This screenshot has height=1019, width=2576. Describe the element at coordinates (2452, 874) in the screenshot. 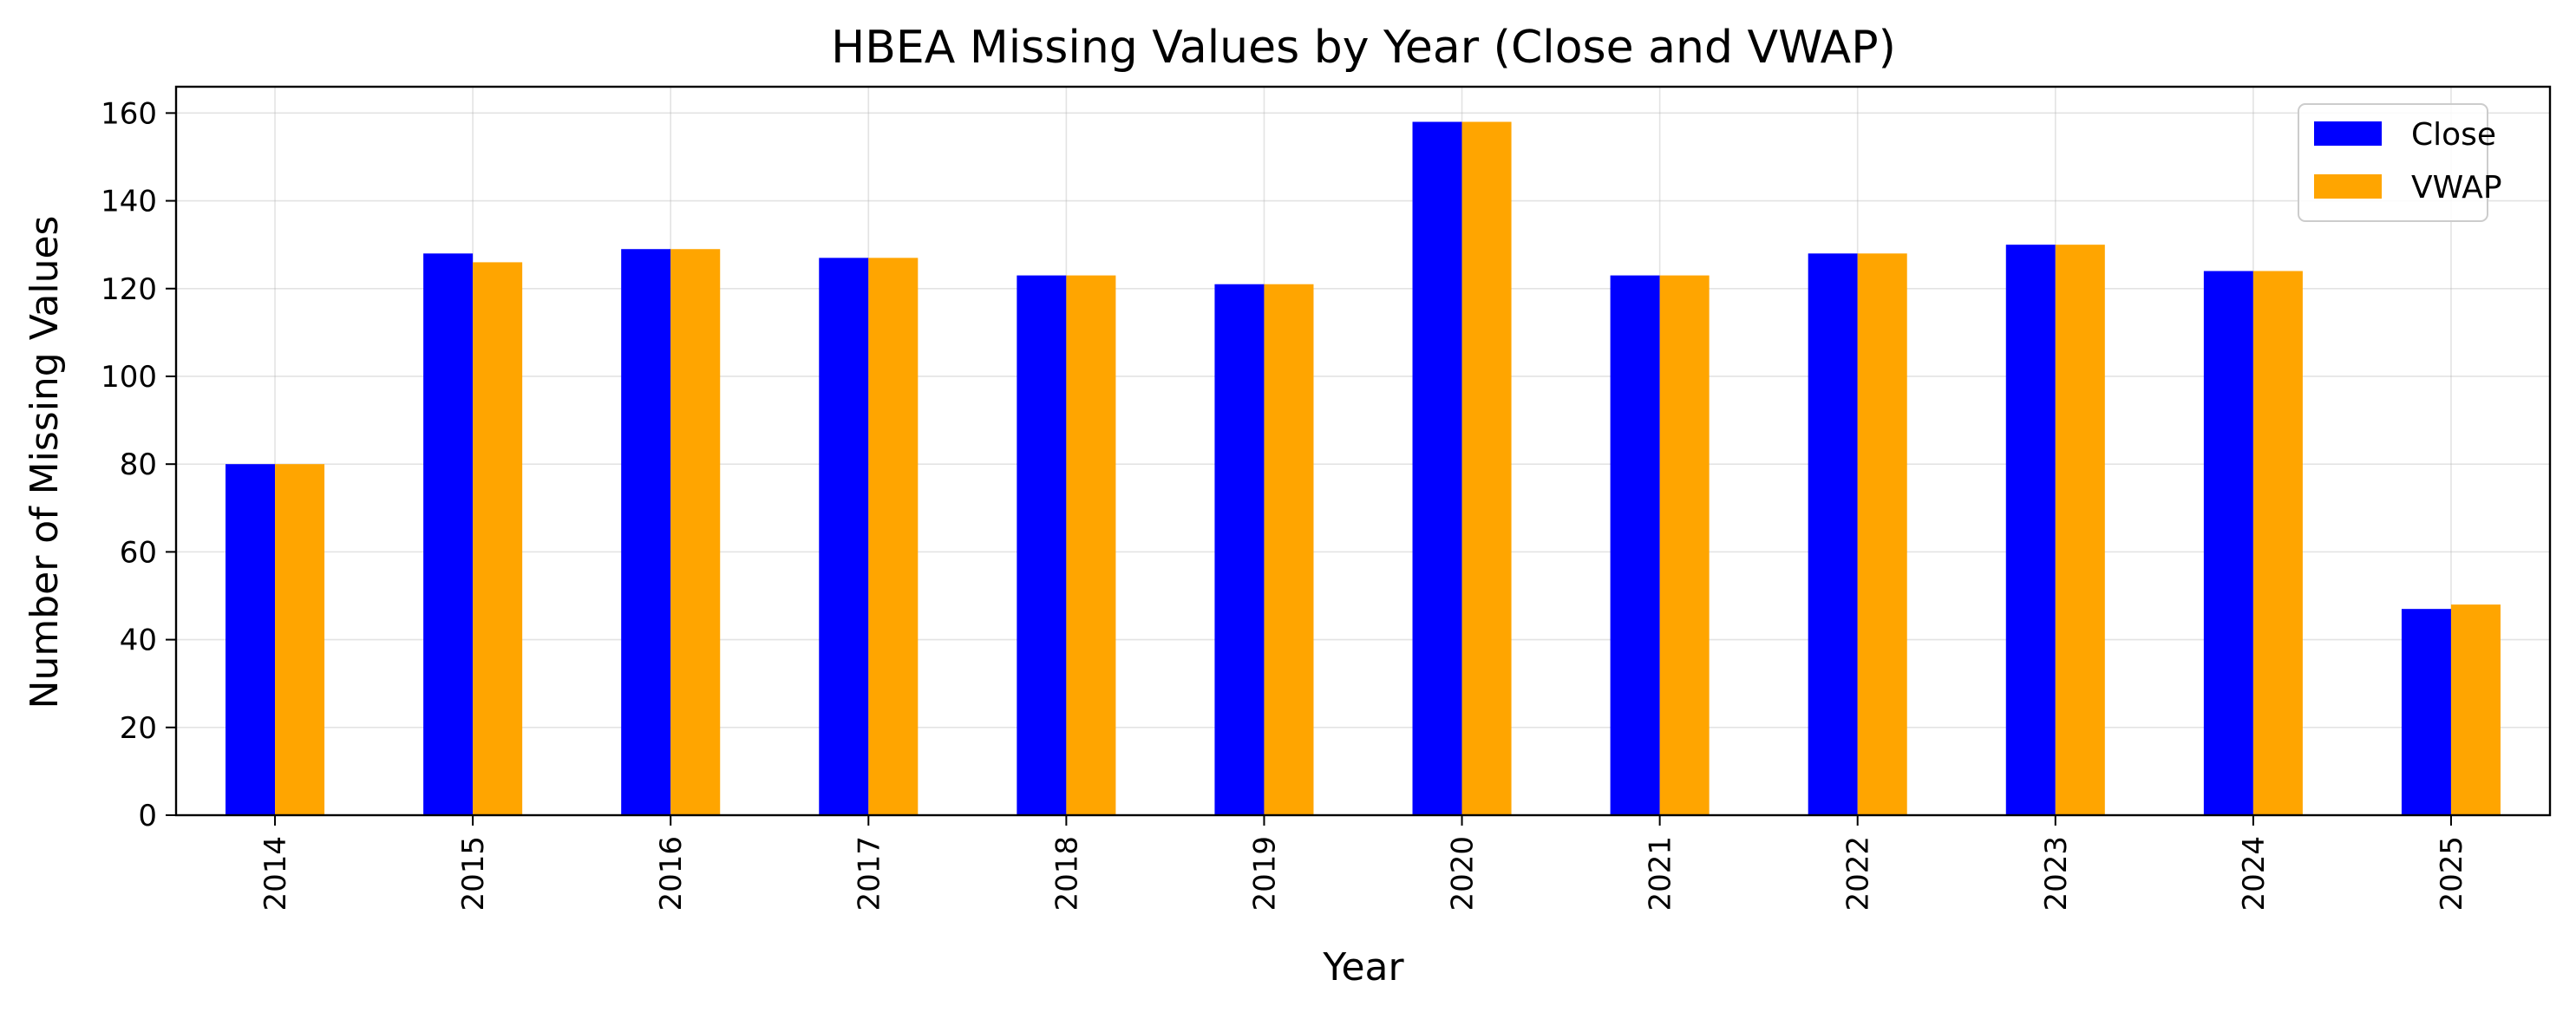

I see `x-tick-label: 2025` at that location.